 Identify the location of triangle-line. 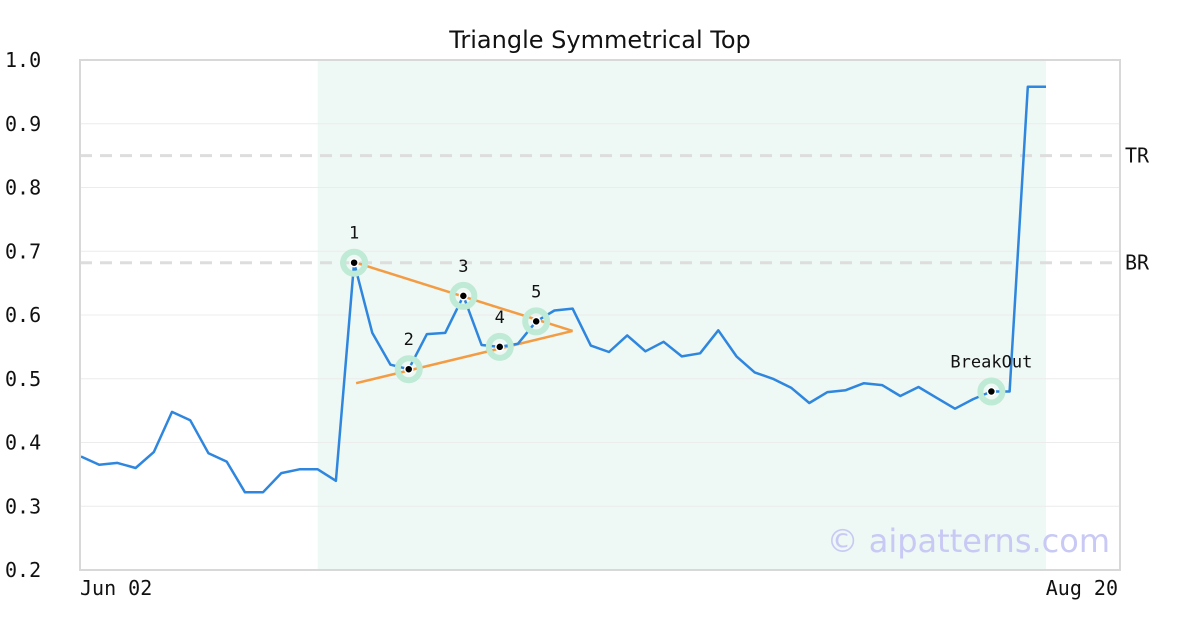
(464, 357).